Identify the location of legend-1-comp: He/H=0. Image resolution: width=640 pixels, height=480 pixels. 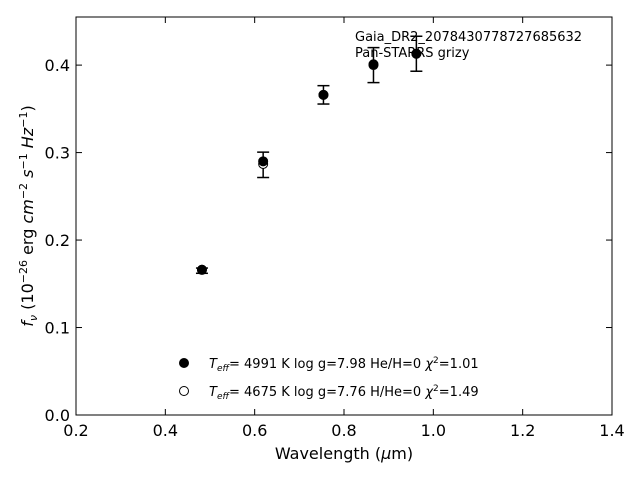
(395, 364).